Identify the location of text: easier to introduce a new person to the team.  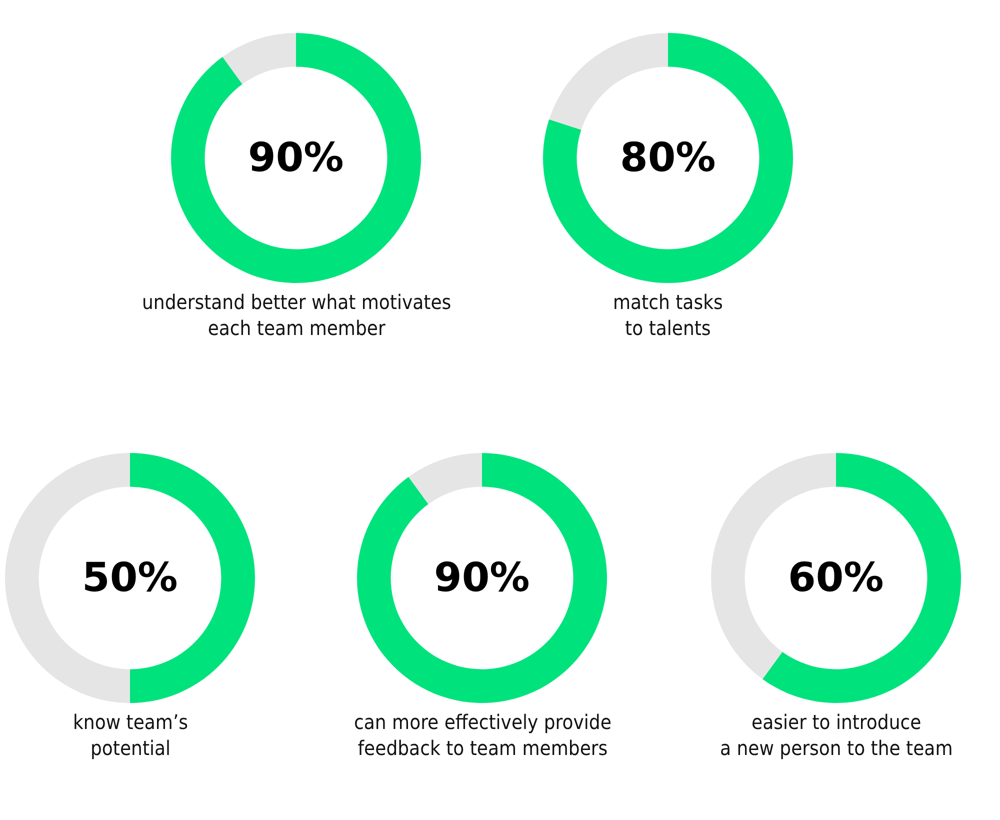
(836, 735).